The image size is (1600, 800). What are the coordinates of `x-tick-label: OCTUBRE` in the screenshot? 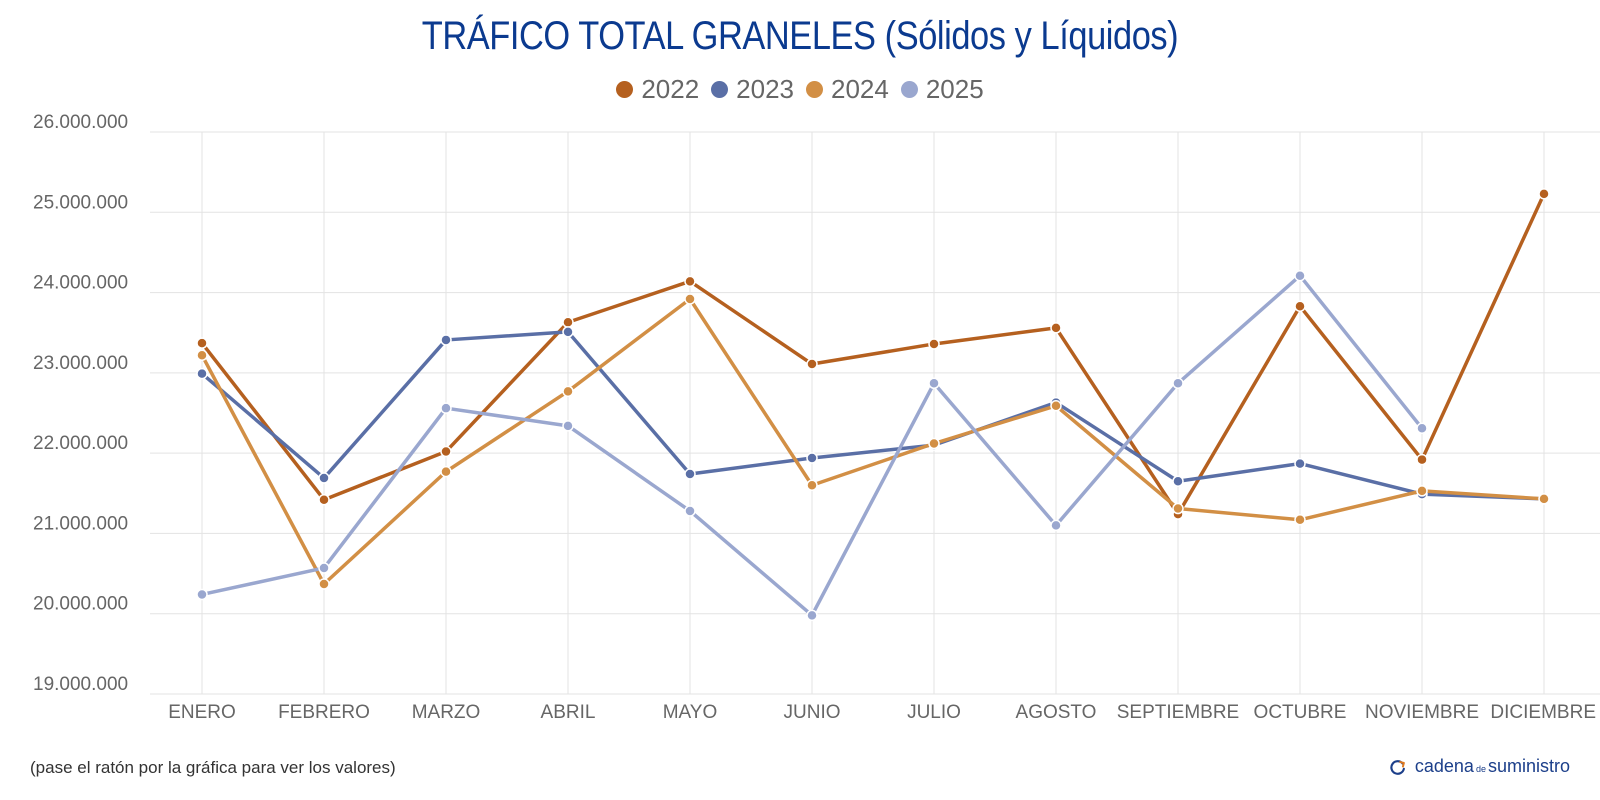 It's located at (1300, 712).